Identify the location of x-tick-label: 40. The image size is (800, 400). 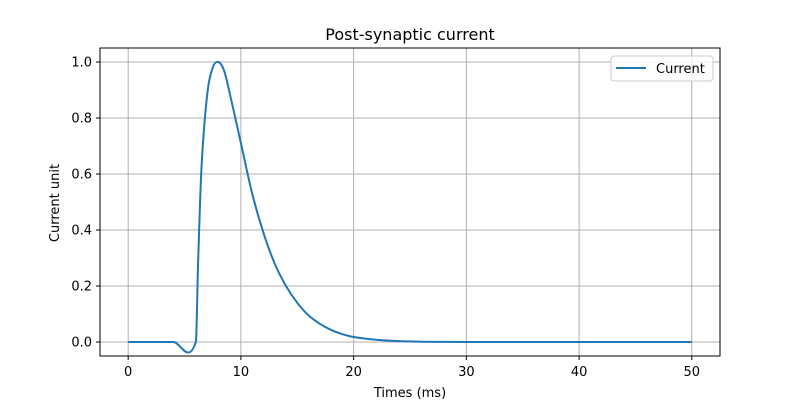
(579, 372).